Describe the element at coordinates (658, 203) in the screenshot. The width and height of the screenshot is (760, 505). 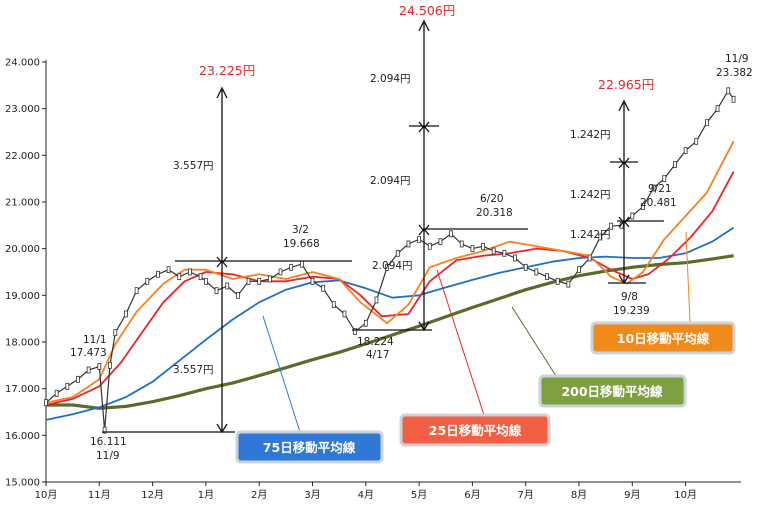
I see `annotation-sep21-value: 20.481` at that location.